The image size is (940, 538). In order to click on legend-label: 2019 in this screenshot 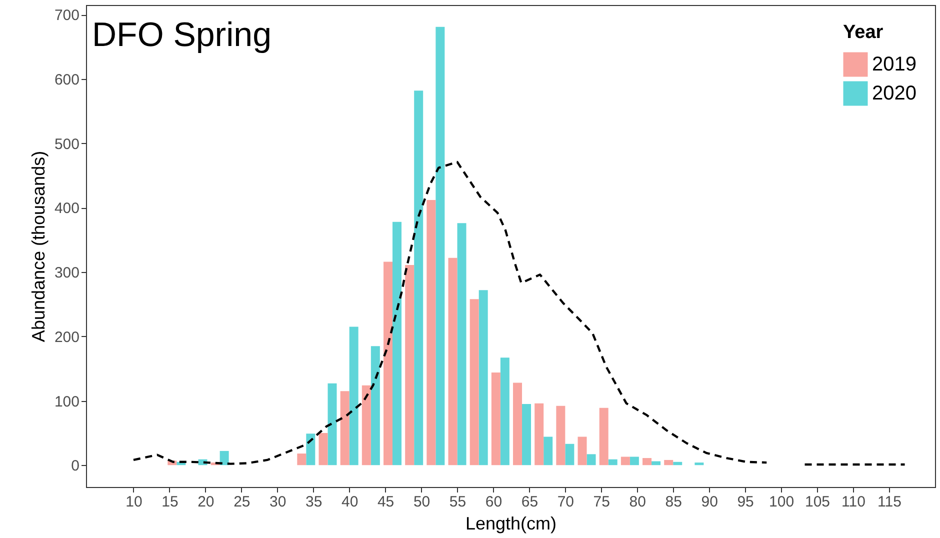, I will do `click(894, 65)`.